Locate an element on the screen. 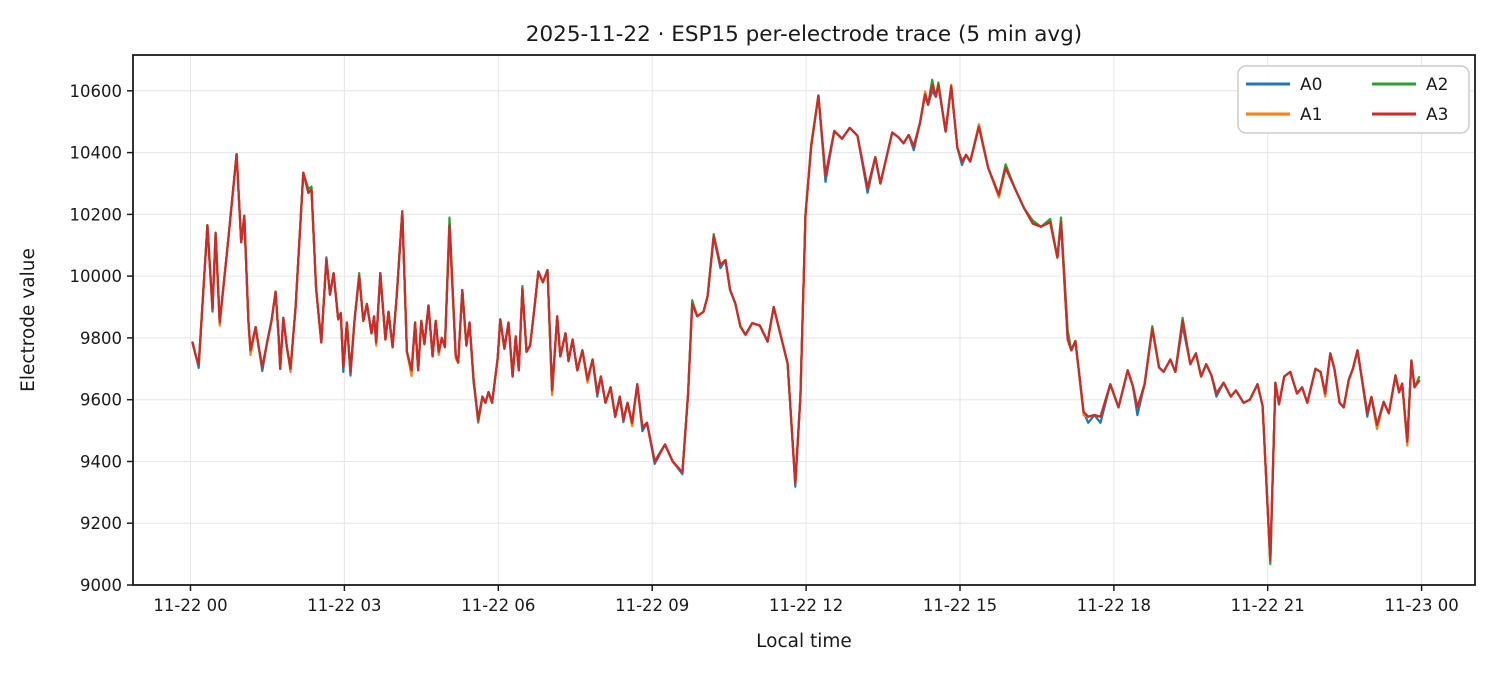 The height and width of the screenshot is (679, 1500). legend: A0 A1 A2 A3 is located at coordinates (1353, 99).